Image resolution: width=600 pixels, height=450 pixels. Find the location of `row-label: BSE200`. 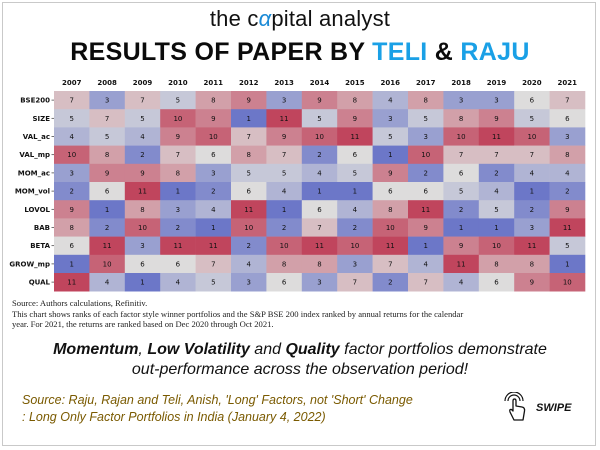

row-label: BSE200 is located at coordinates (35, 101).